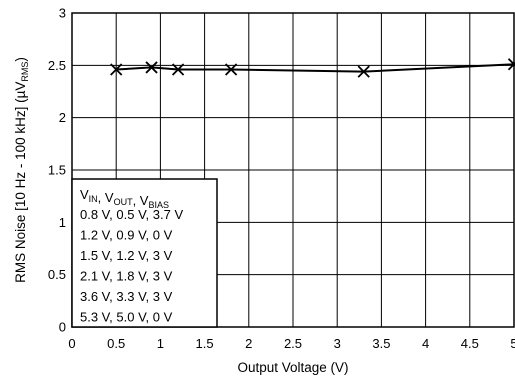 Image resolution: width=515 pixels, height=377 pixels. What do you see at coordinates (425, 343) in the screenshot?
I see `x-tick-label: 4` at bounding box center [425, 343].